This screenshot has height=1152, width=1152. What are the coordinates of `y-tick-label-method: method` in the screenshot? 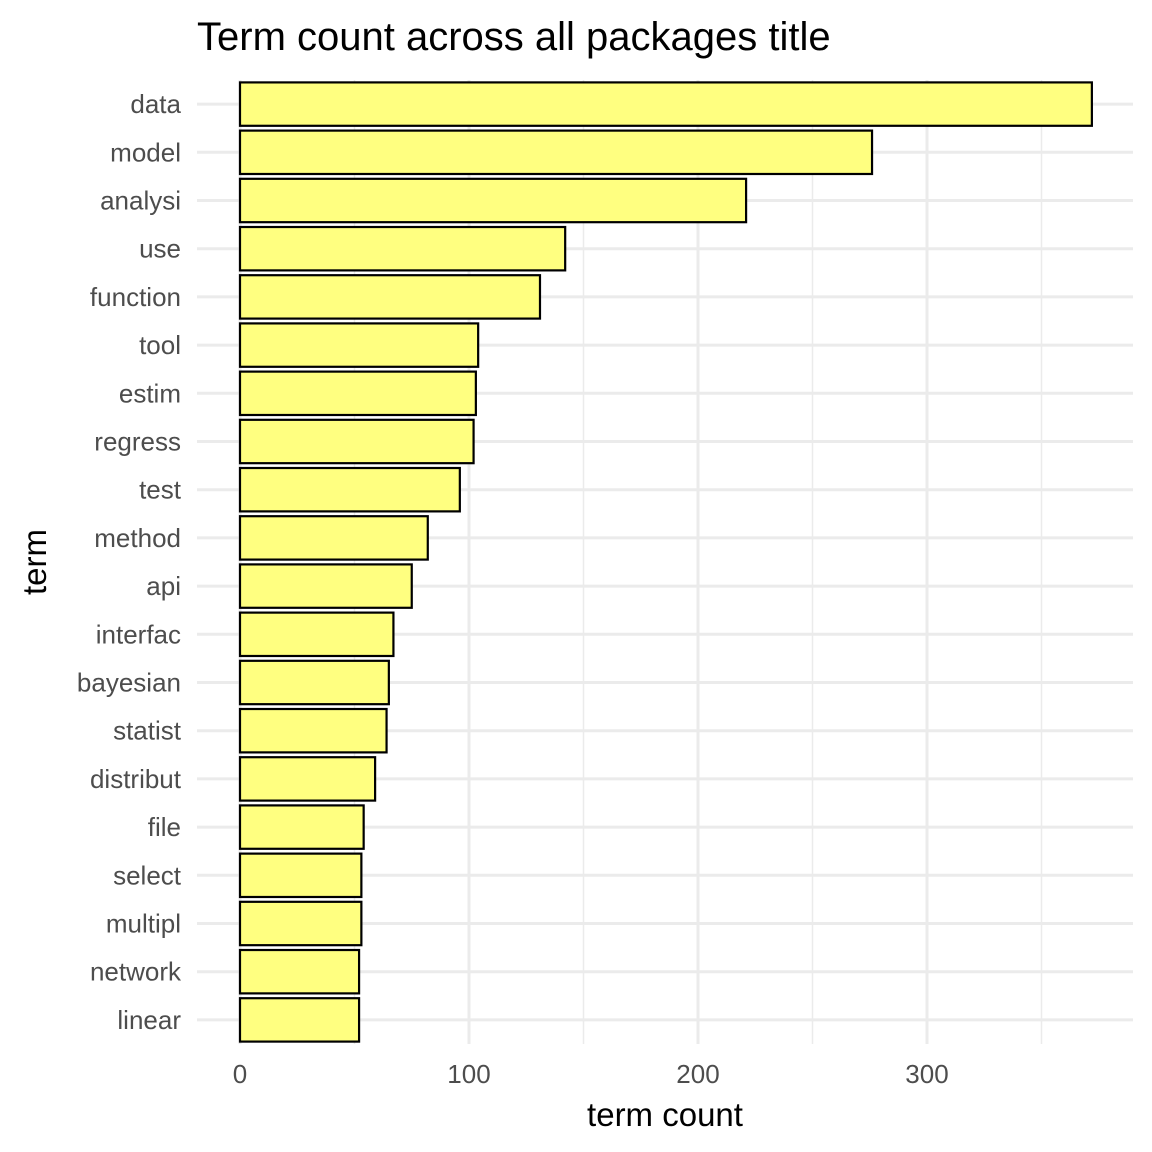 It's located at (137, 538).